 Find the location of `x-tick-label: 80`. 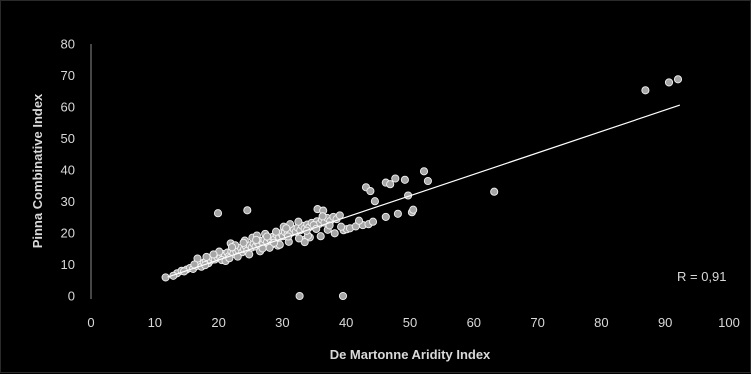

x-tick-label: 80 is located at coordinates (601, 322).